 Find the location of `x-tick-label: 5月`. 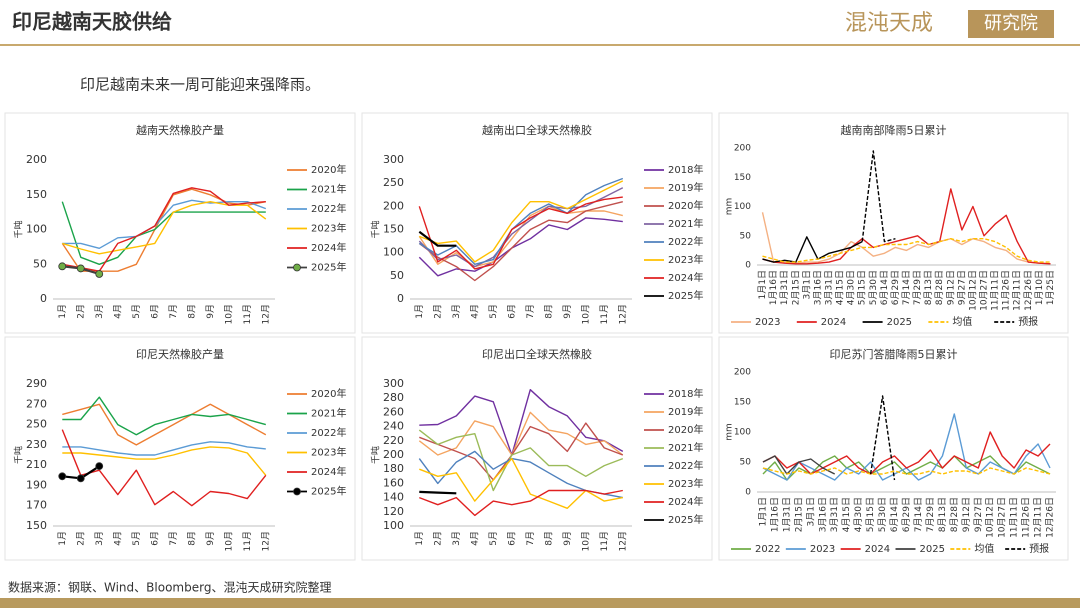

x-tick-label: 5月 is located at coordinates (136, 538).